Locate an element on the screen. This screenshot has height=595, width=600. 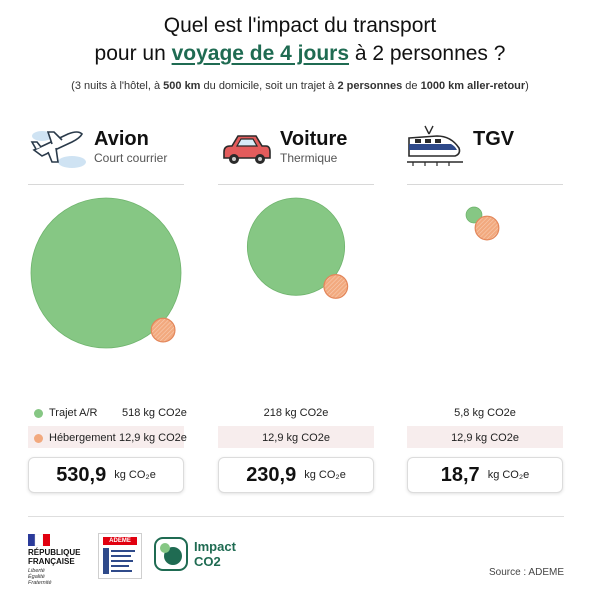
impact-label: Impact is located at coordinates (215, 546).